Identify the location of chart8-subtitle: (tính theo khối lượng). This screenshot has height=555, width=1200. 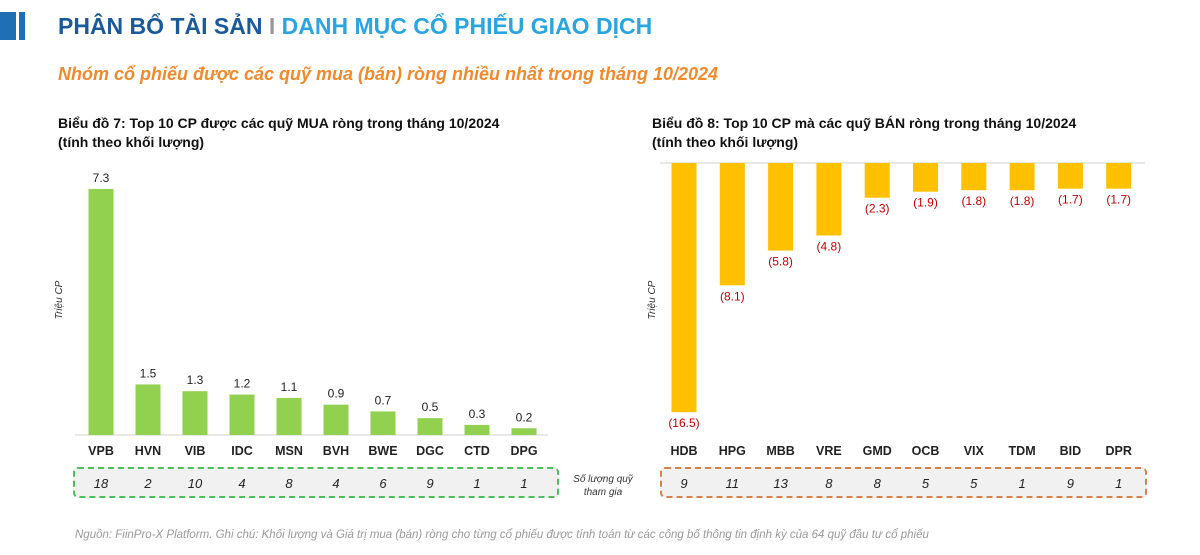
(725, 142).